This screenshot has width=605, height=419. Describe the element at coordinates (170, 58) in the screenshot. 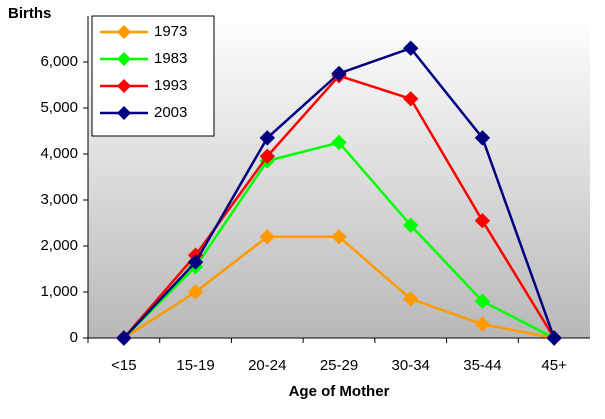

I see `legend-label: 1983` at that location.